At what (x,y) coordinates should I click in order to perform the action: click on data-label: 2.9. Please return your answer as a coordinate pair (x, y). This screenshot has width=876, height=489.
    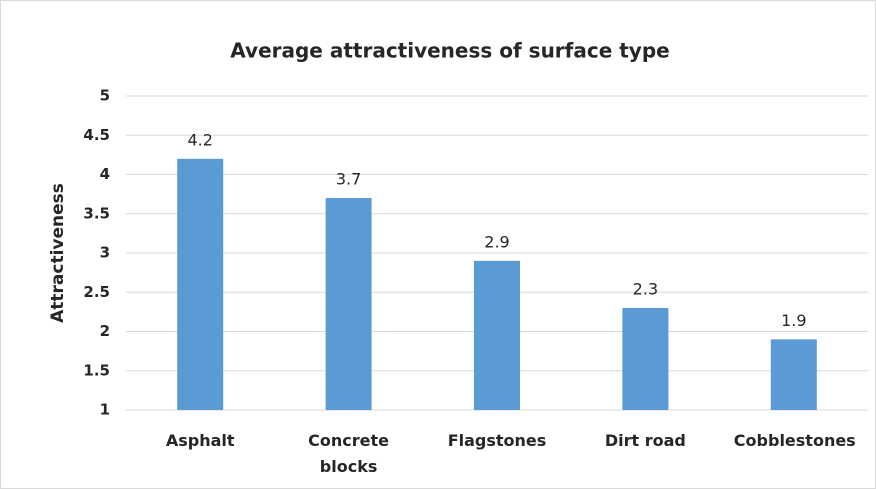
    Looking at the image, I should click on (496, 241).